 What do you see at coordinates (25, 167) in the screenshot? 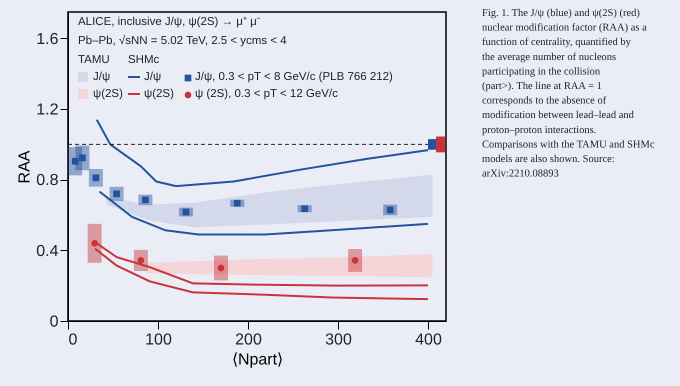
I see `y-axis-title: RAA` at bounding box center [25, 167].